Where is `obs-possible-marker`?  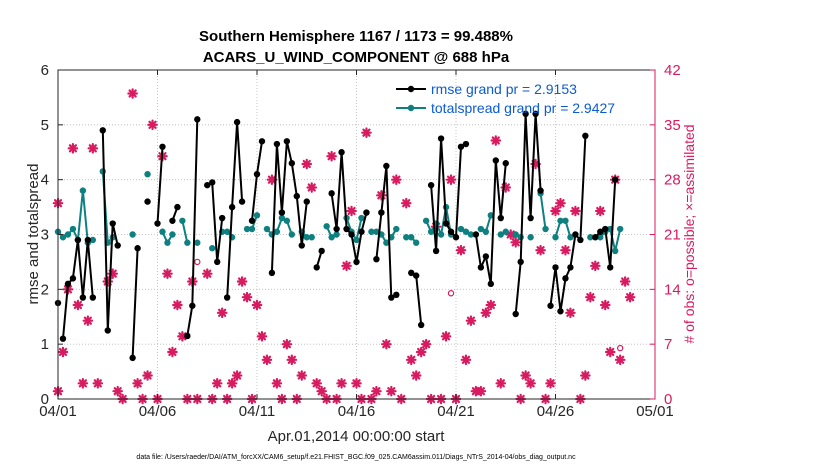
obs-possible-marker is located at coordinates (197, 262).